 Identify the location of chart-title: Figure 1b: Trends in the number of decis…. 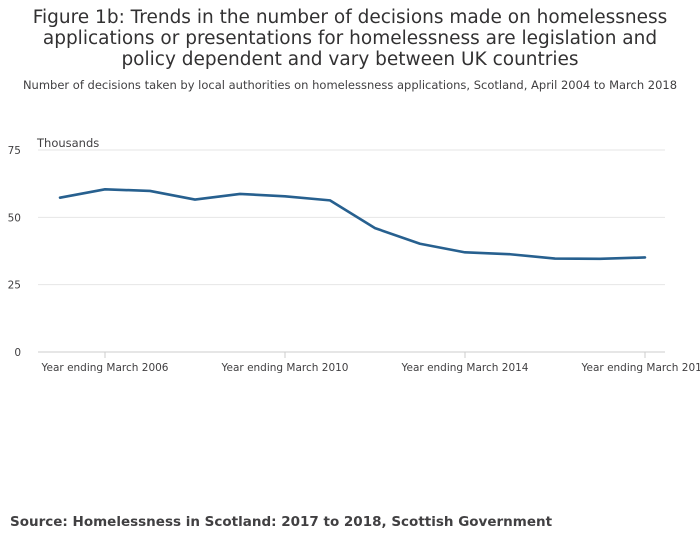
(350, 38).